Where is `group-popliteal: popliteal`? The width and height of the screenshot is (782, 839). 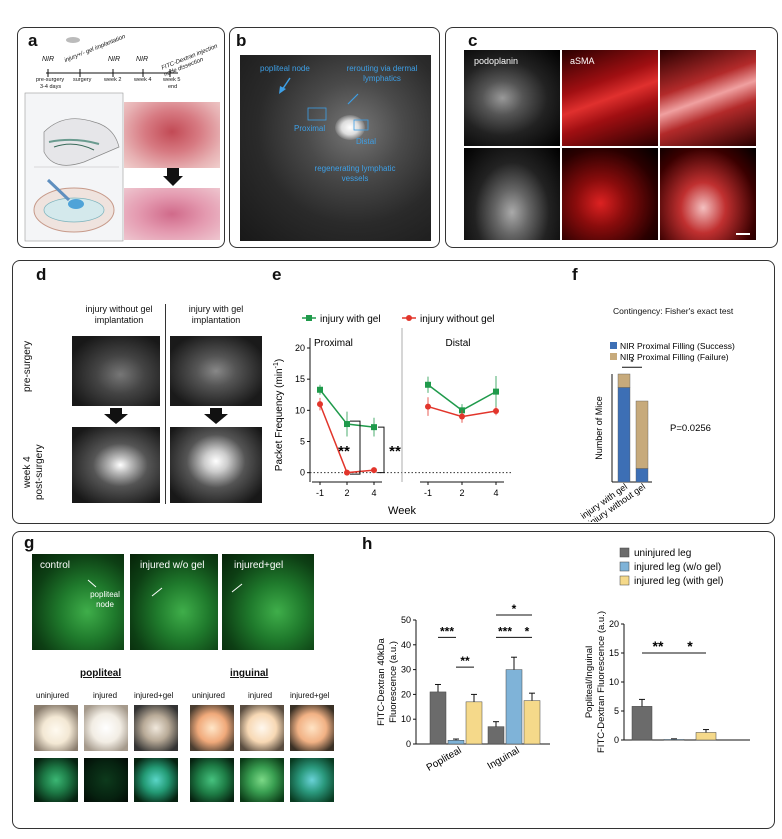 group-popliteal: popliteal is located at coordinates (101, 673).